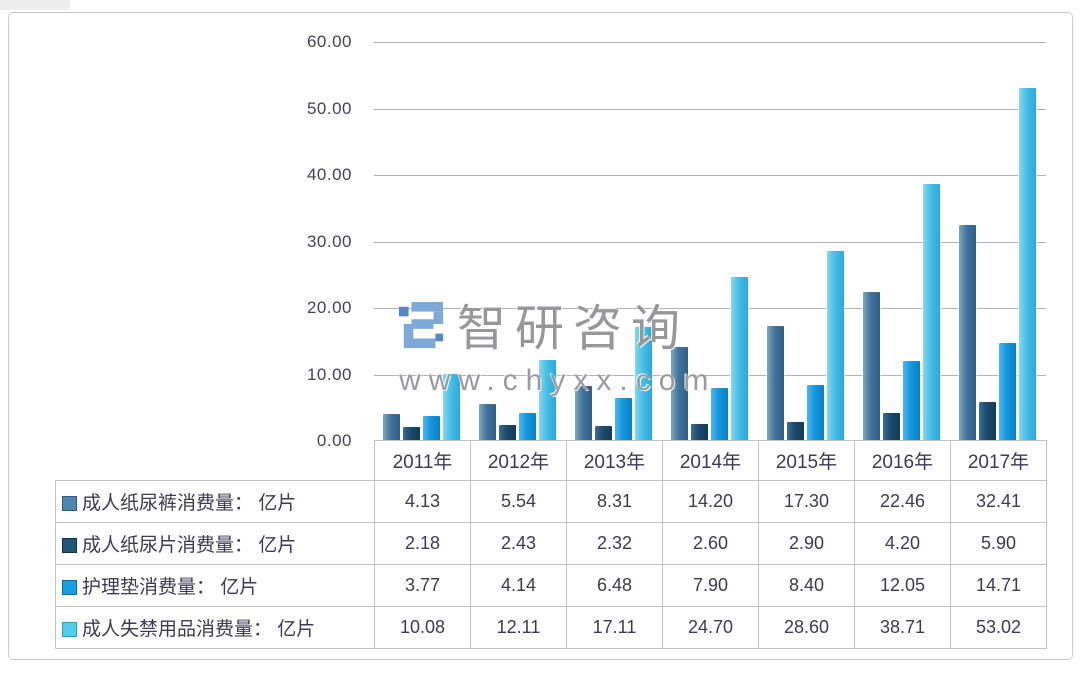 Image resolution: width=1080 pixels, height=679 pixels. What do you see at coordinates (806, 627) in the screenshot?
I see `value-cell: 28.60` at bounding box center [806, 627].